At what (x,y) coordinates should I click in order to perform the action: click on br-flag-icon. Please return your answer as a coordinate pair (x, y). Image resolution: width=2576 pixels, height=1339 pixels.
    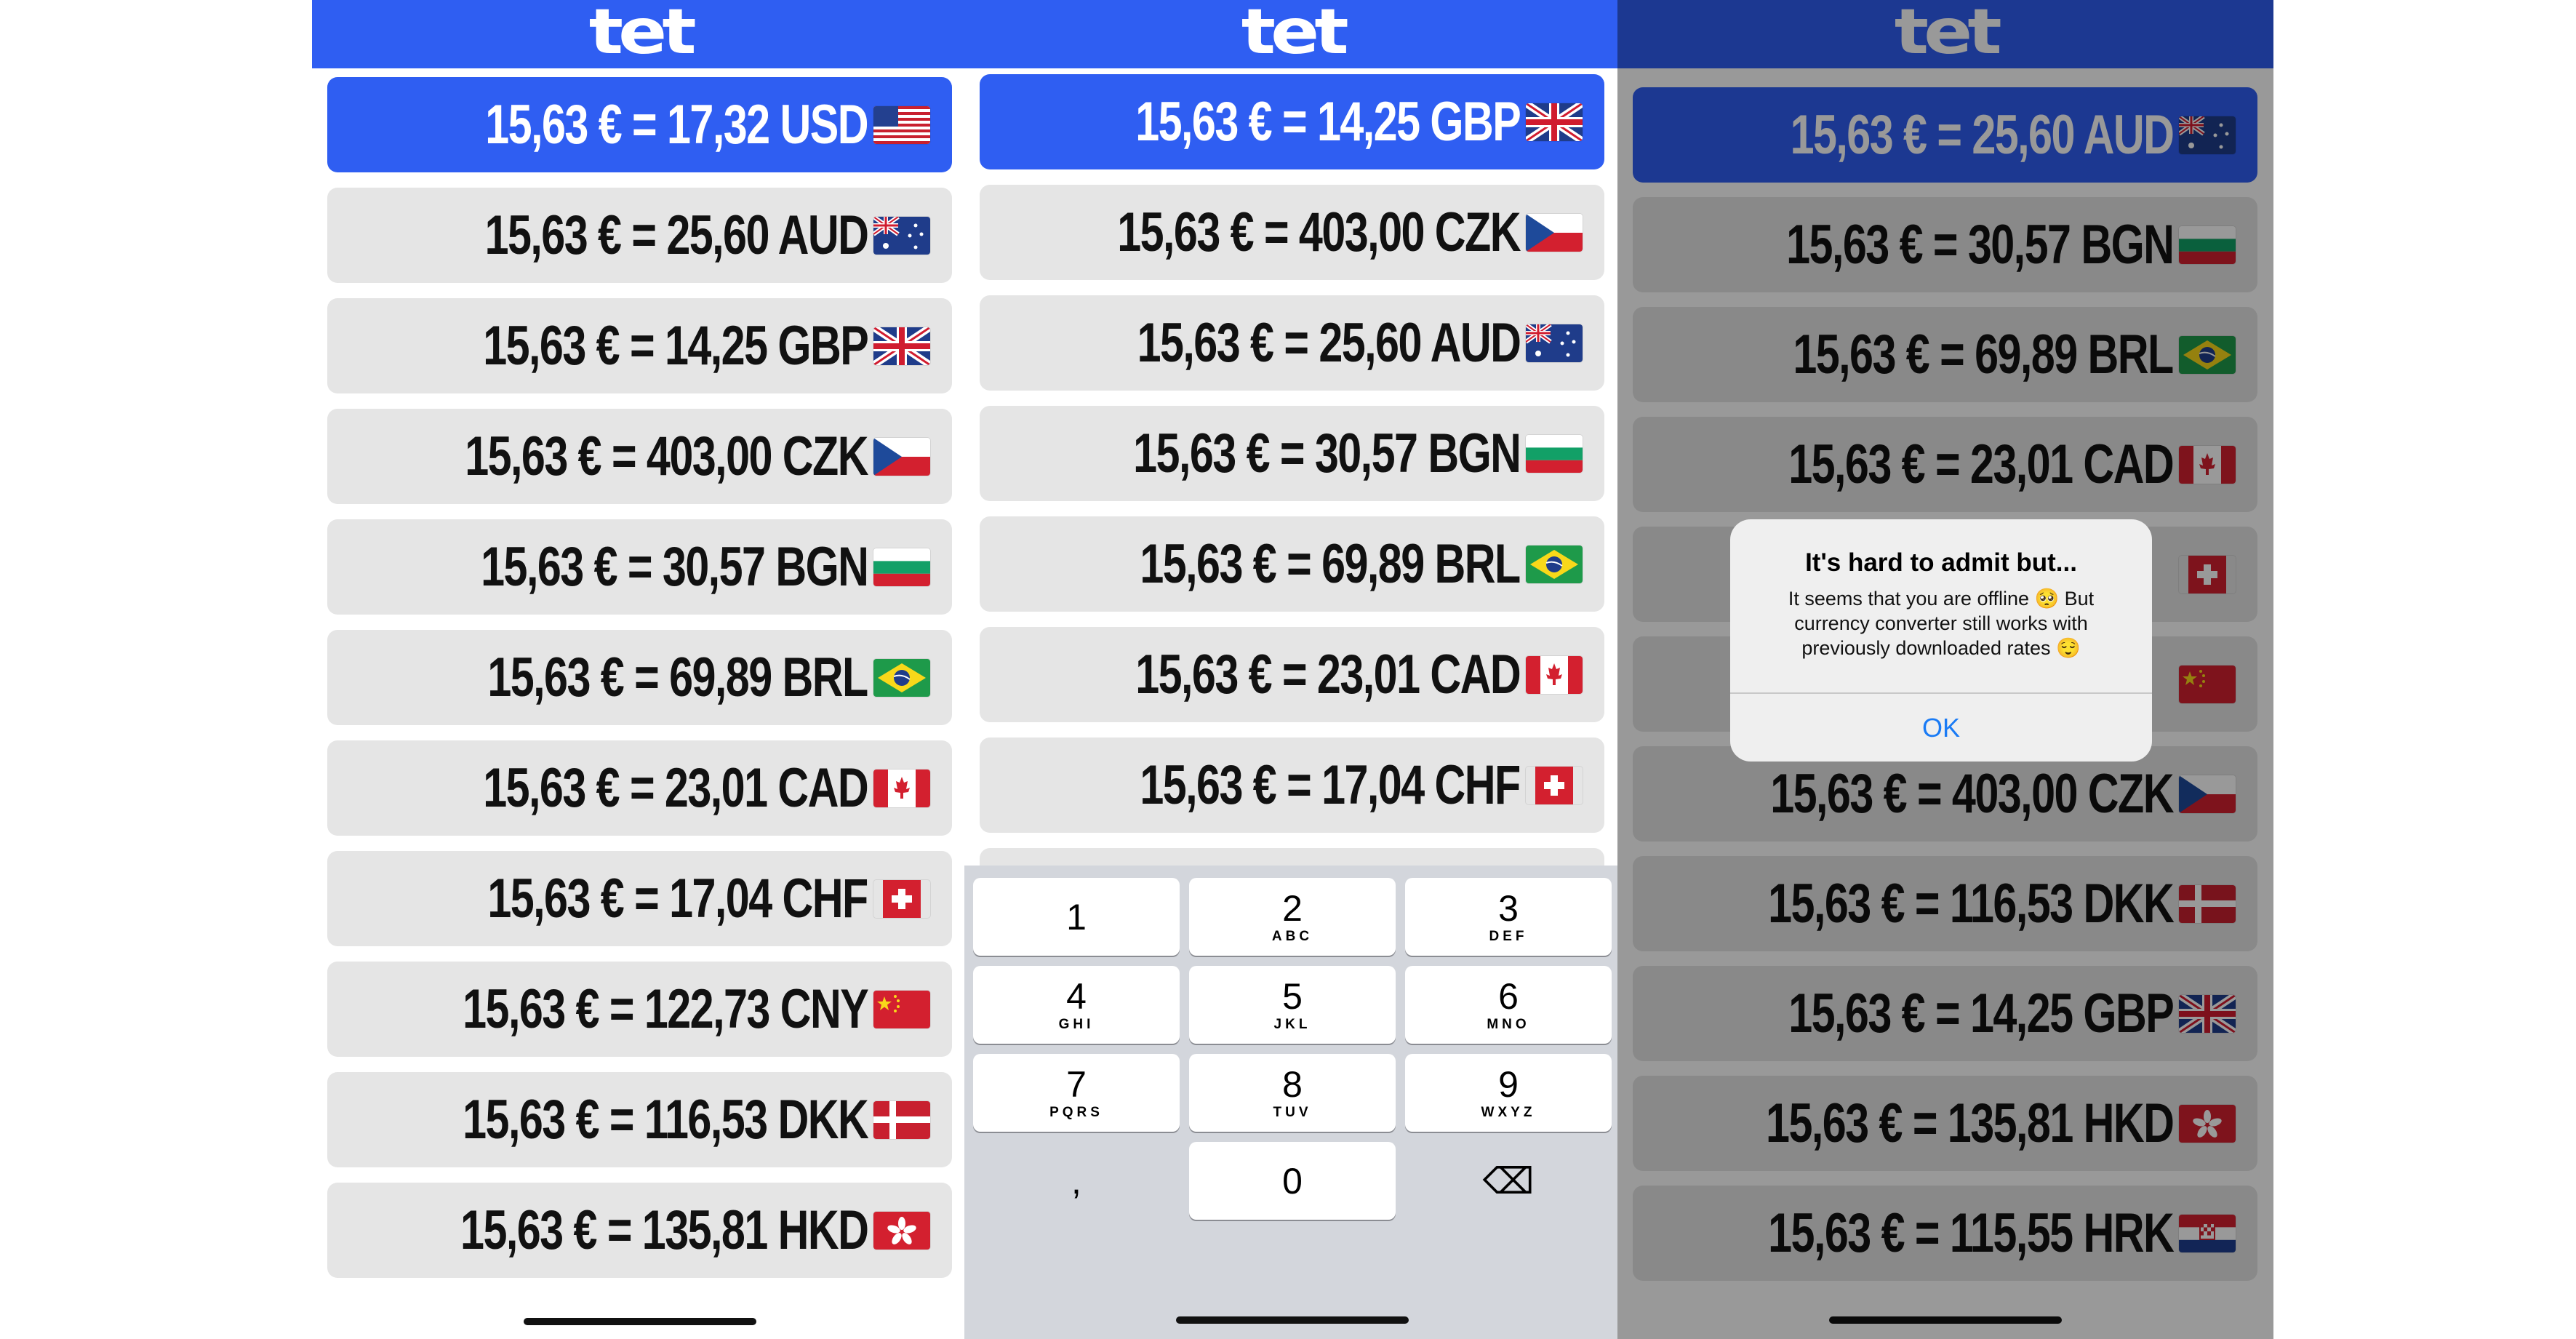
    Looking at the image, I should click on (1554, 564).